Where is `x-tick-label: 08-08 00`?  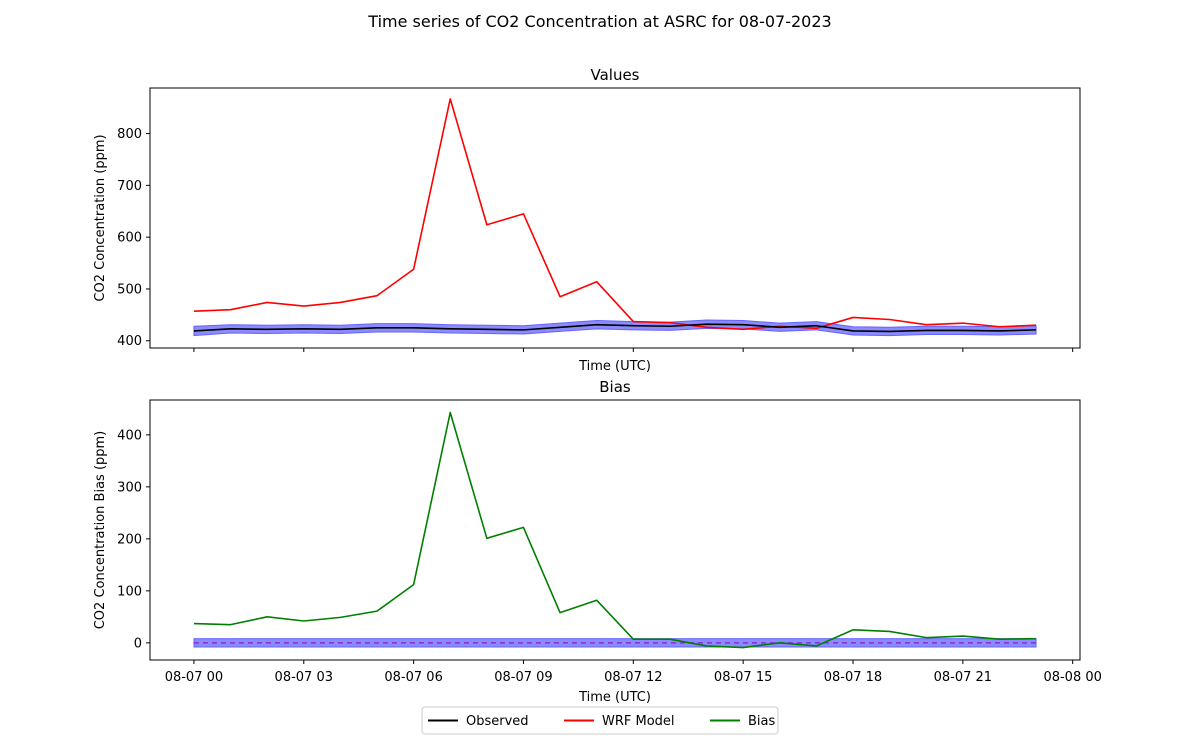
x-tick-label: 08-08 00 is located at coordinates (1072, 677).